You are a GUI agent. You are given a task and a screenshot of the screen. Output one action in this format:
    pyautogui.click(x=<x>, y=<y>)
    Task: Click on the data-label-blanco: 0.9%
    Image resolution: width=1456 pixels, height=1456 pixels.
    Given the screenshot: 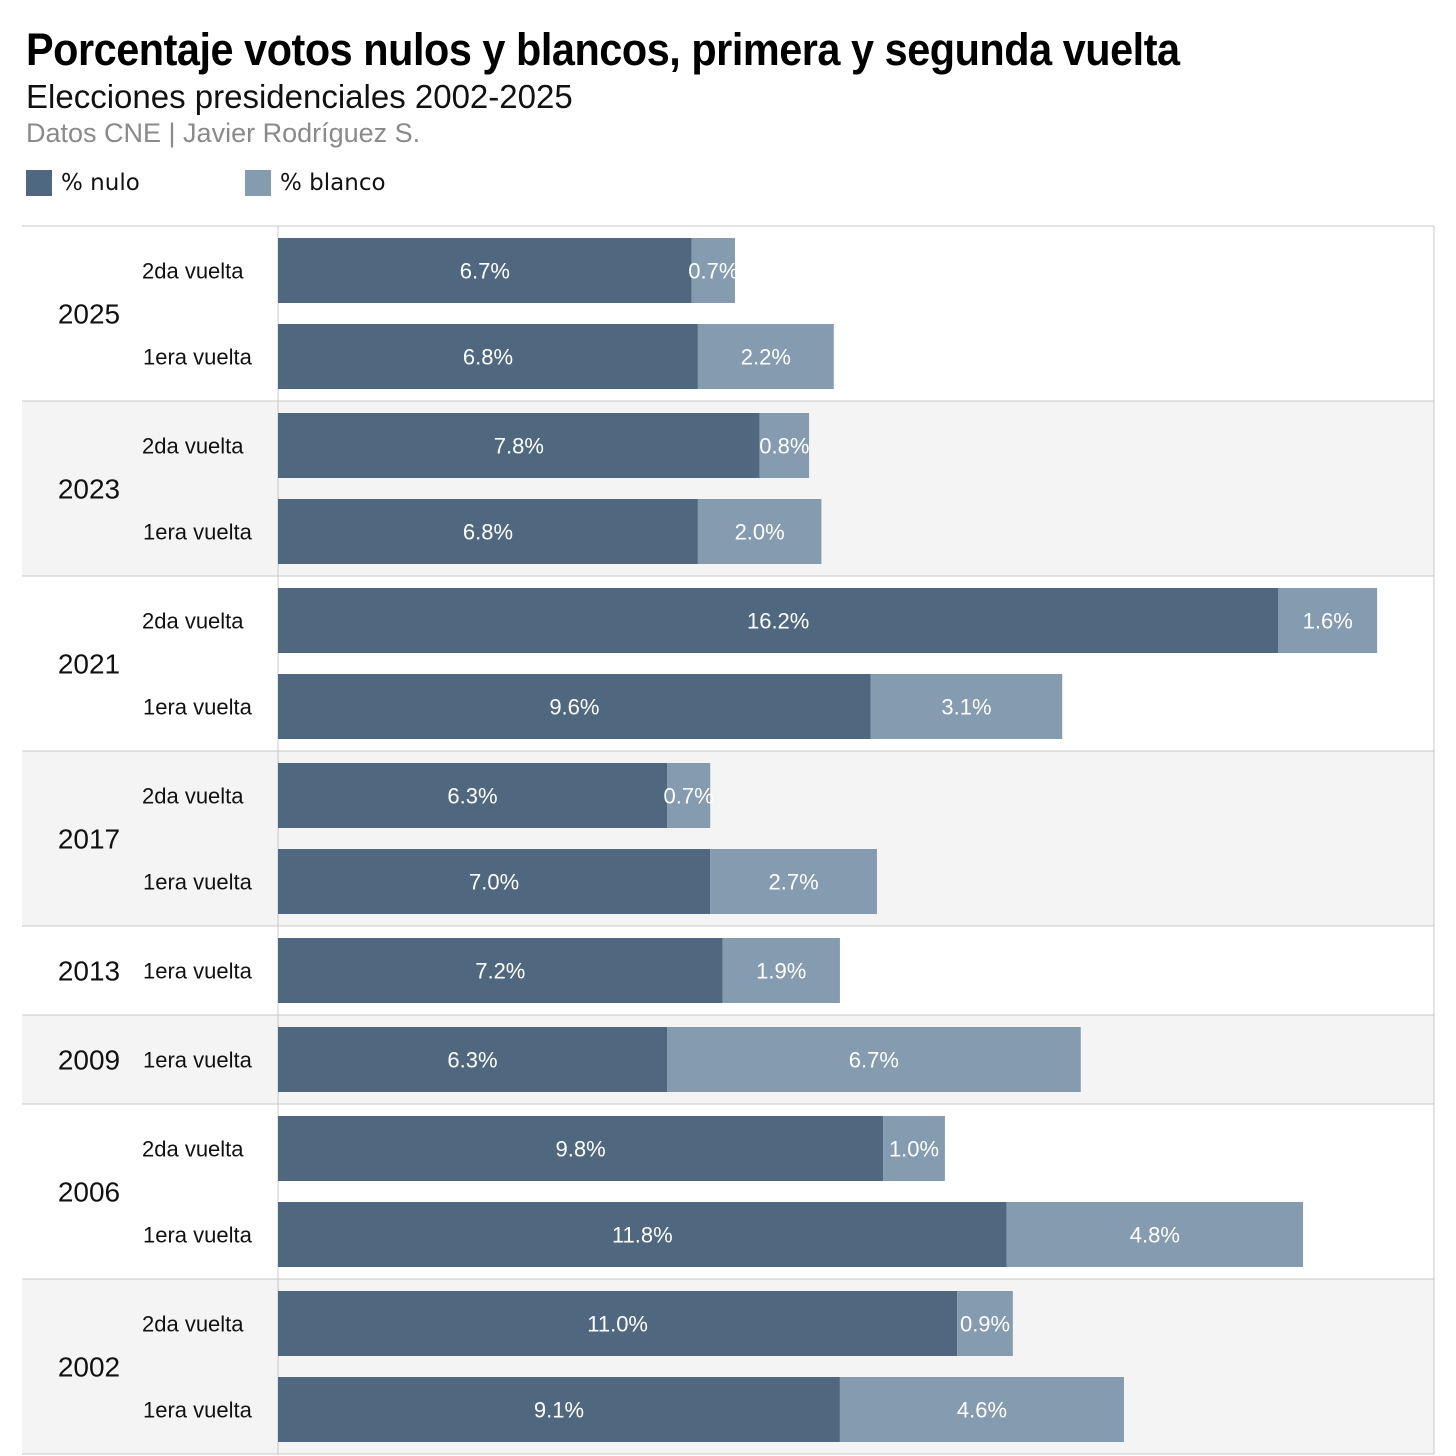 What is the action you would take?
    pyautogui.click(x=985, y=1324)
    